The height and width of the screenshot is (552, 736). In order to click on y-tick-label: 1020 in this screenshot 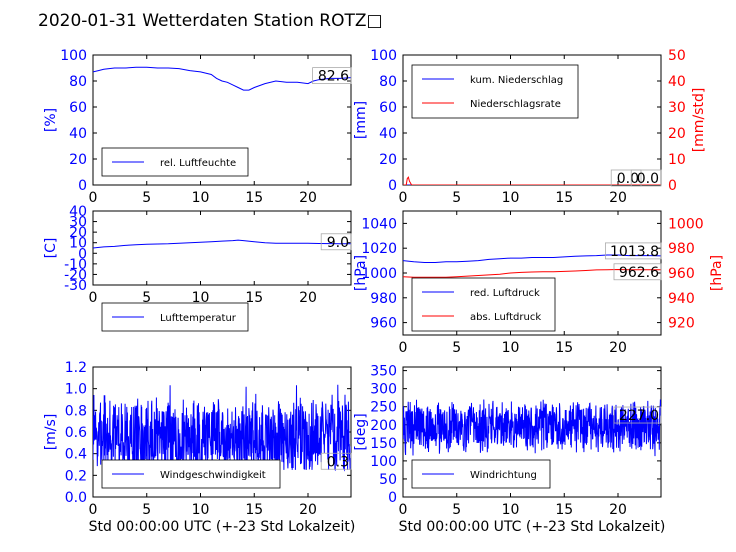, I will do `click(379, 249)`.